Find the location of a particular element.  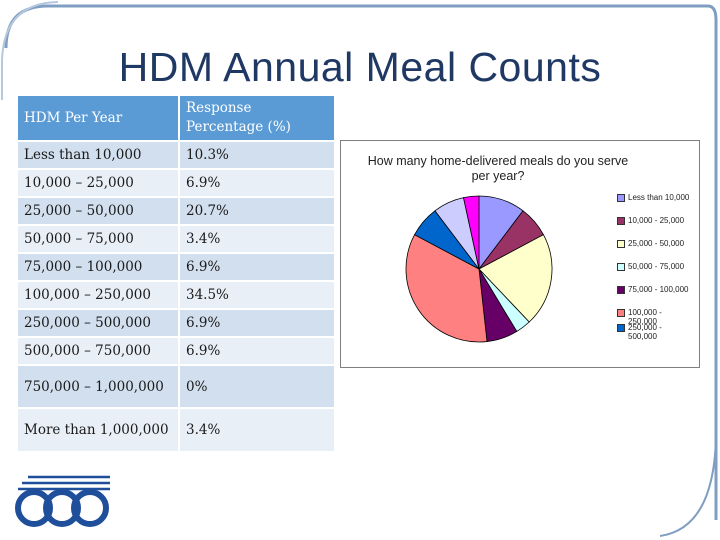

legend-label: 25,000 - 50,000 is located at coordinates (656, 243).